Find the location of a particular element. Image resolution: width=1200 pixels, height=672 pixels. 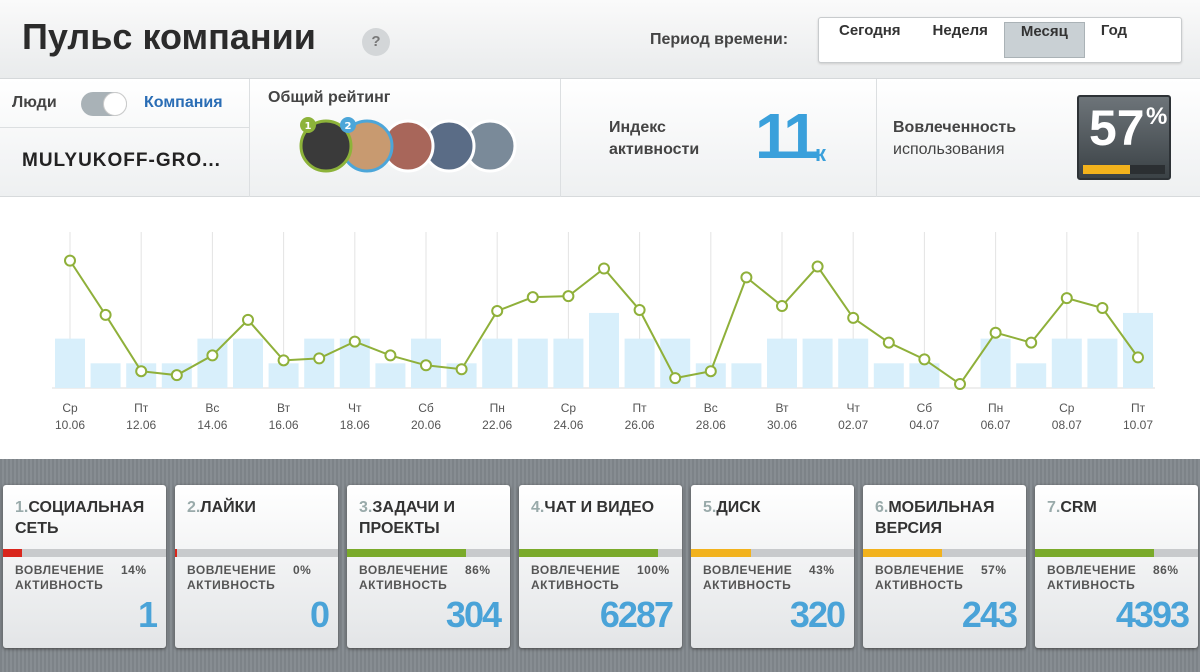

card-index: 3. is located at coordinates (366, 507).